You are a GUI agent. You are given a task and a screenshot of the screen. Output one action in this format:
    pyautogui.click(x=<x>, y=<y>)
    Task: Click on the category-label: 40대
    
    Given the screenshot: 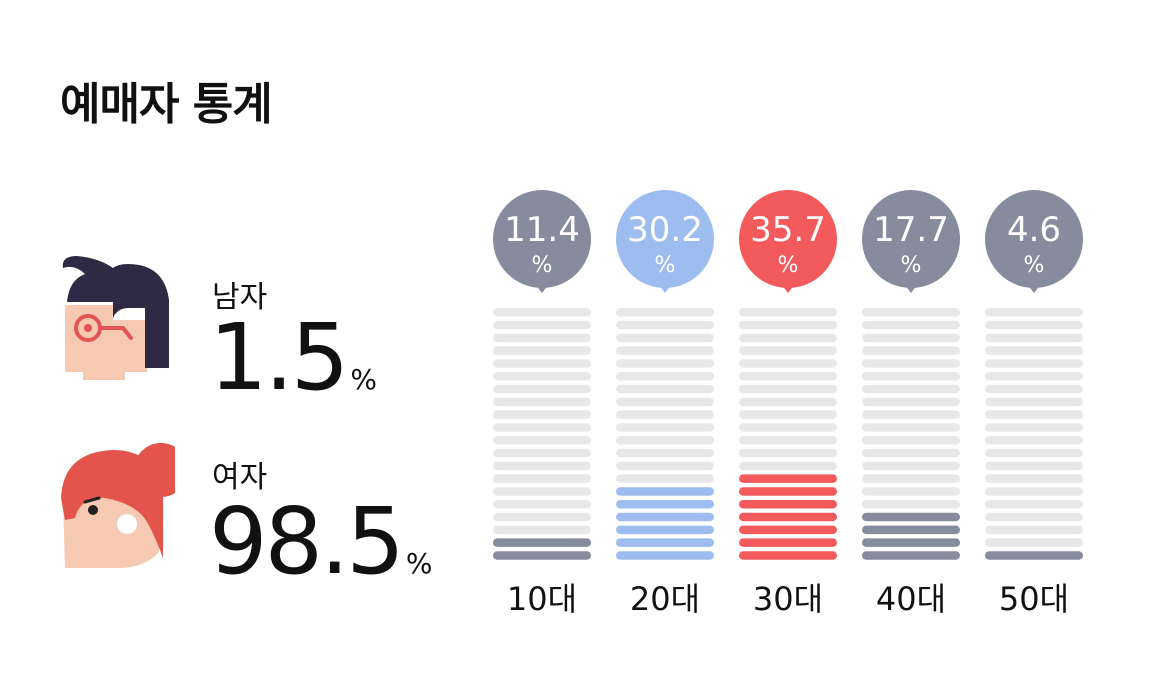 What is the action you would take?
    pyautogui.click(x=911, y=599)
    